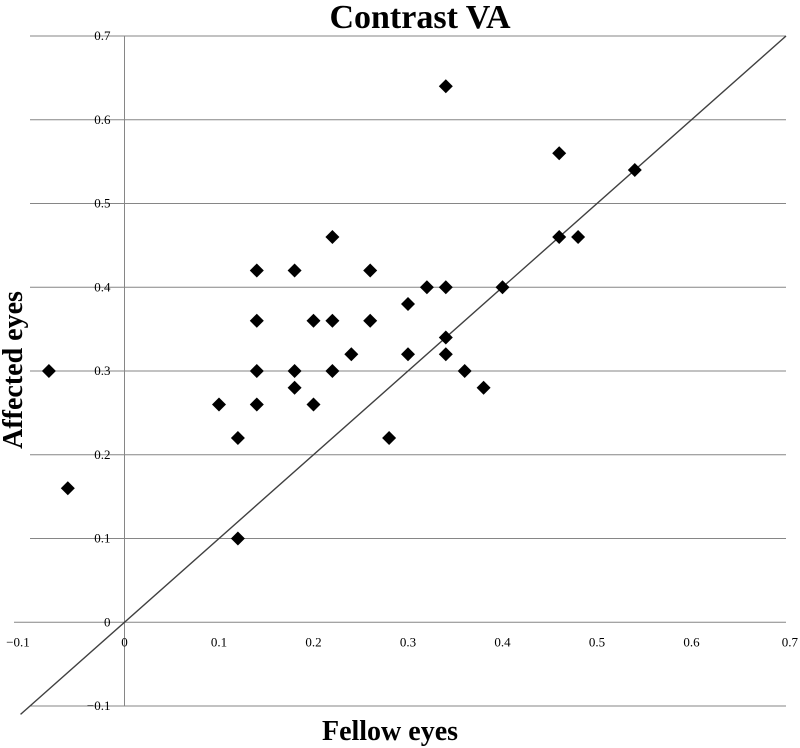 Image resolution: width=800 pixels, height=748 pixels. Describe the element at coordinates (99, 705) in the screenshot. I see `y-tick-label: −0.1` at that location.